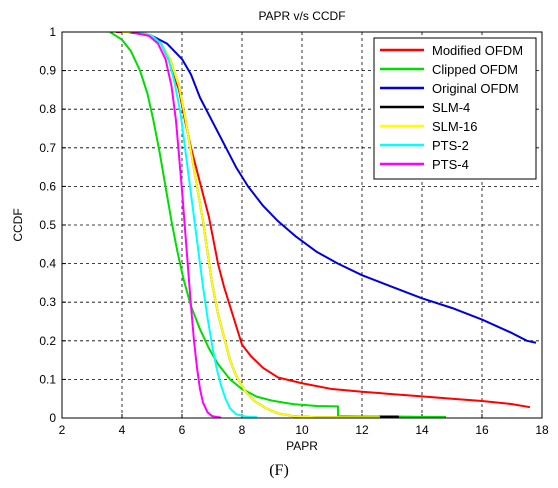 The image size is (558, 488). I want to click on legend-label-original-ofdm: Original OFDM, so click(475, 88).